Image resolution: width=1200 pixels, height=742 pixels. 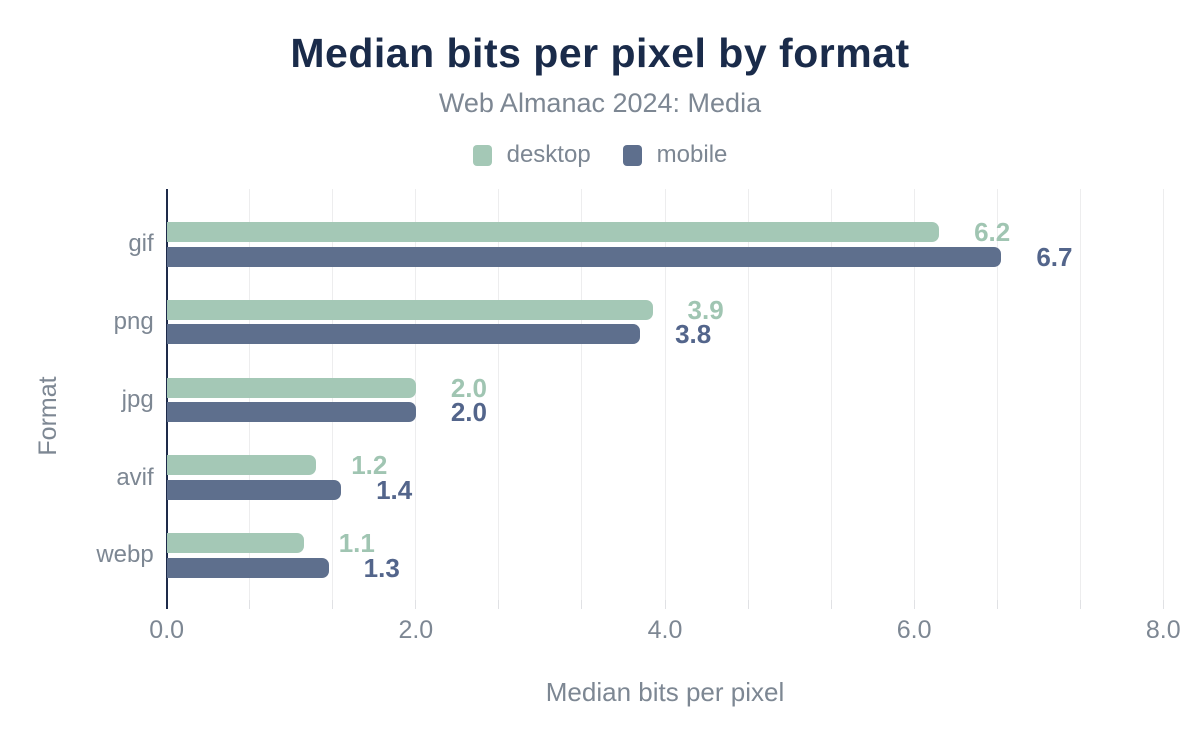 What do you see at coordinates (291, 387) in the screenshot?
I see `bar-desktop-jpg` at bounding box center [291, 387].